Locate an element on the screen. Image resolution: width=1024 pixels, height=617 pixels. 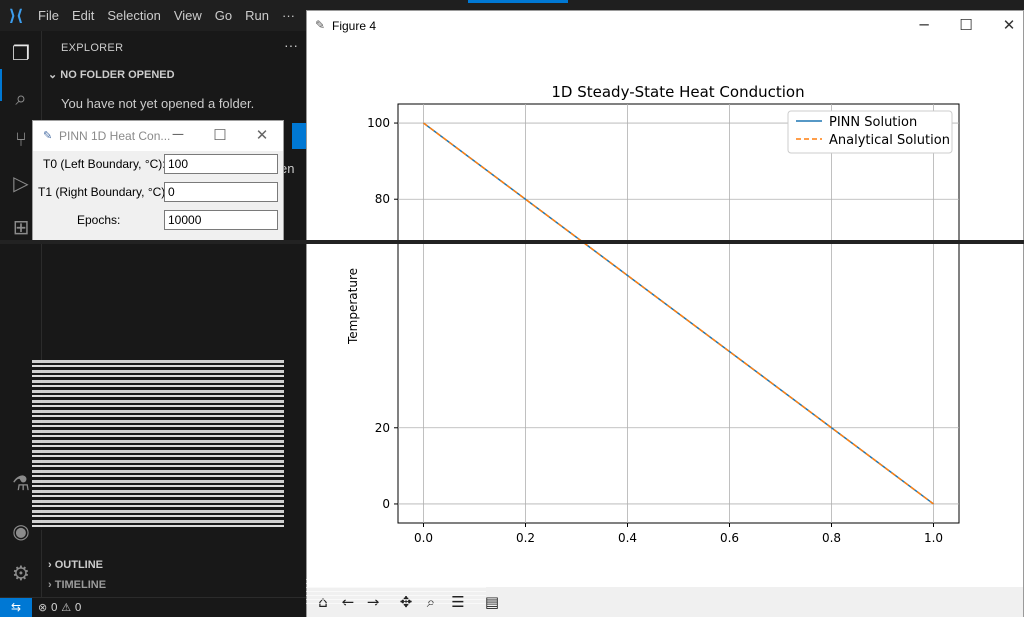
no-folder-label: NO FOLDER OPENED is located at coordinates (117, 75).